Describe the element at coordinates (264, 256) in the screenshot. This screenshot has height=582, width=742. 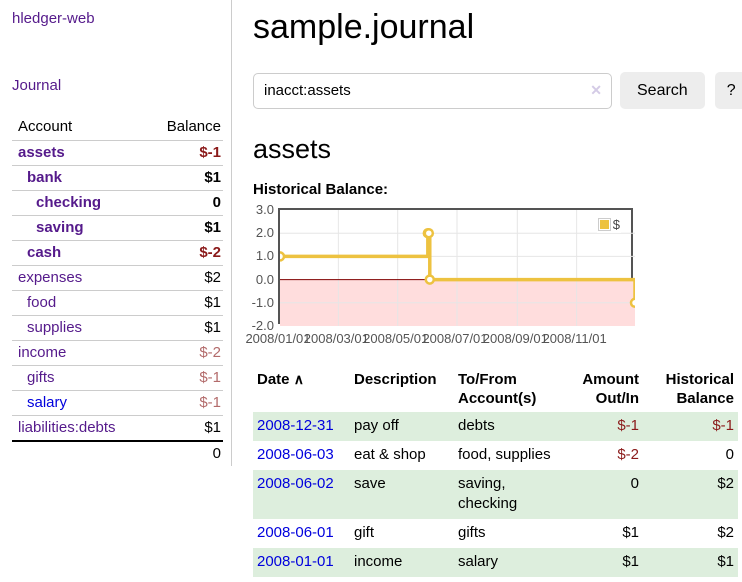
I see `y-axis-tick-label: 1.0` at that location.